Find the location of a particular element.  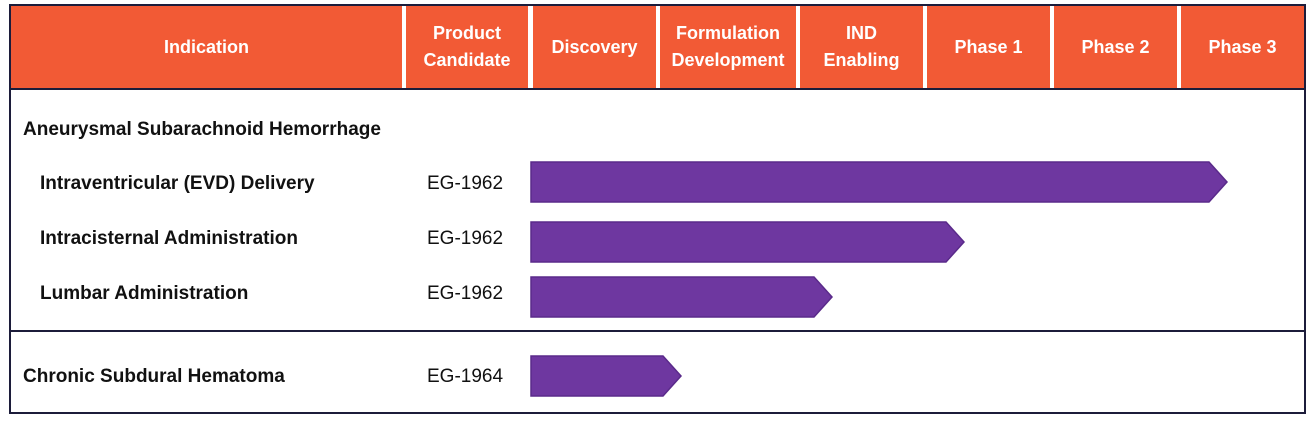

program-name: Intraventricular (EVD) Delivery is located at coordinates (177, 183).